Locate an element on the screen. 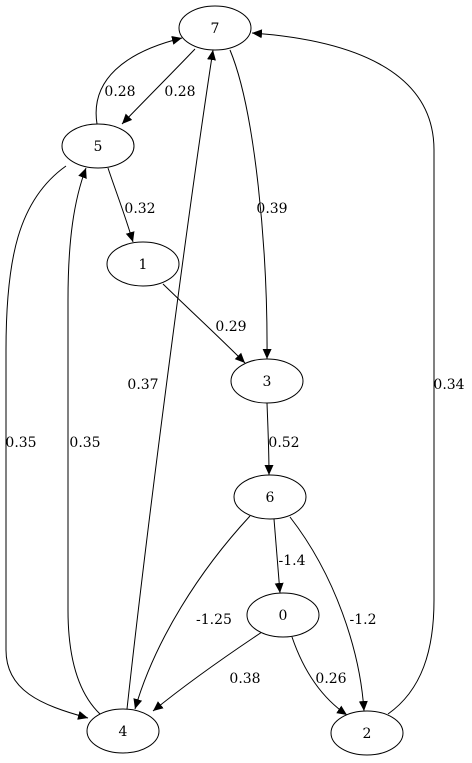 Image resolution: width=472 pixels, height=763 pixels. edge-1-to-3: 0.29 is located at coordinates (204, 323).